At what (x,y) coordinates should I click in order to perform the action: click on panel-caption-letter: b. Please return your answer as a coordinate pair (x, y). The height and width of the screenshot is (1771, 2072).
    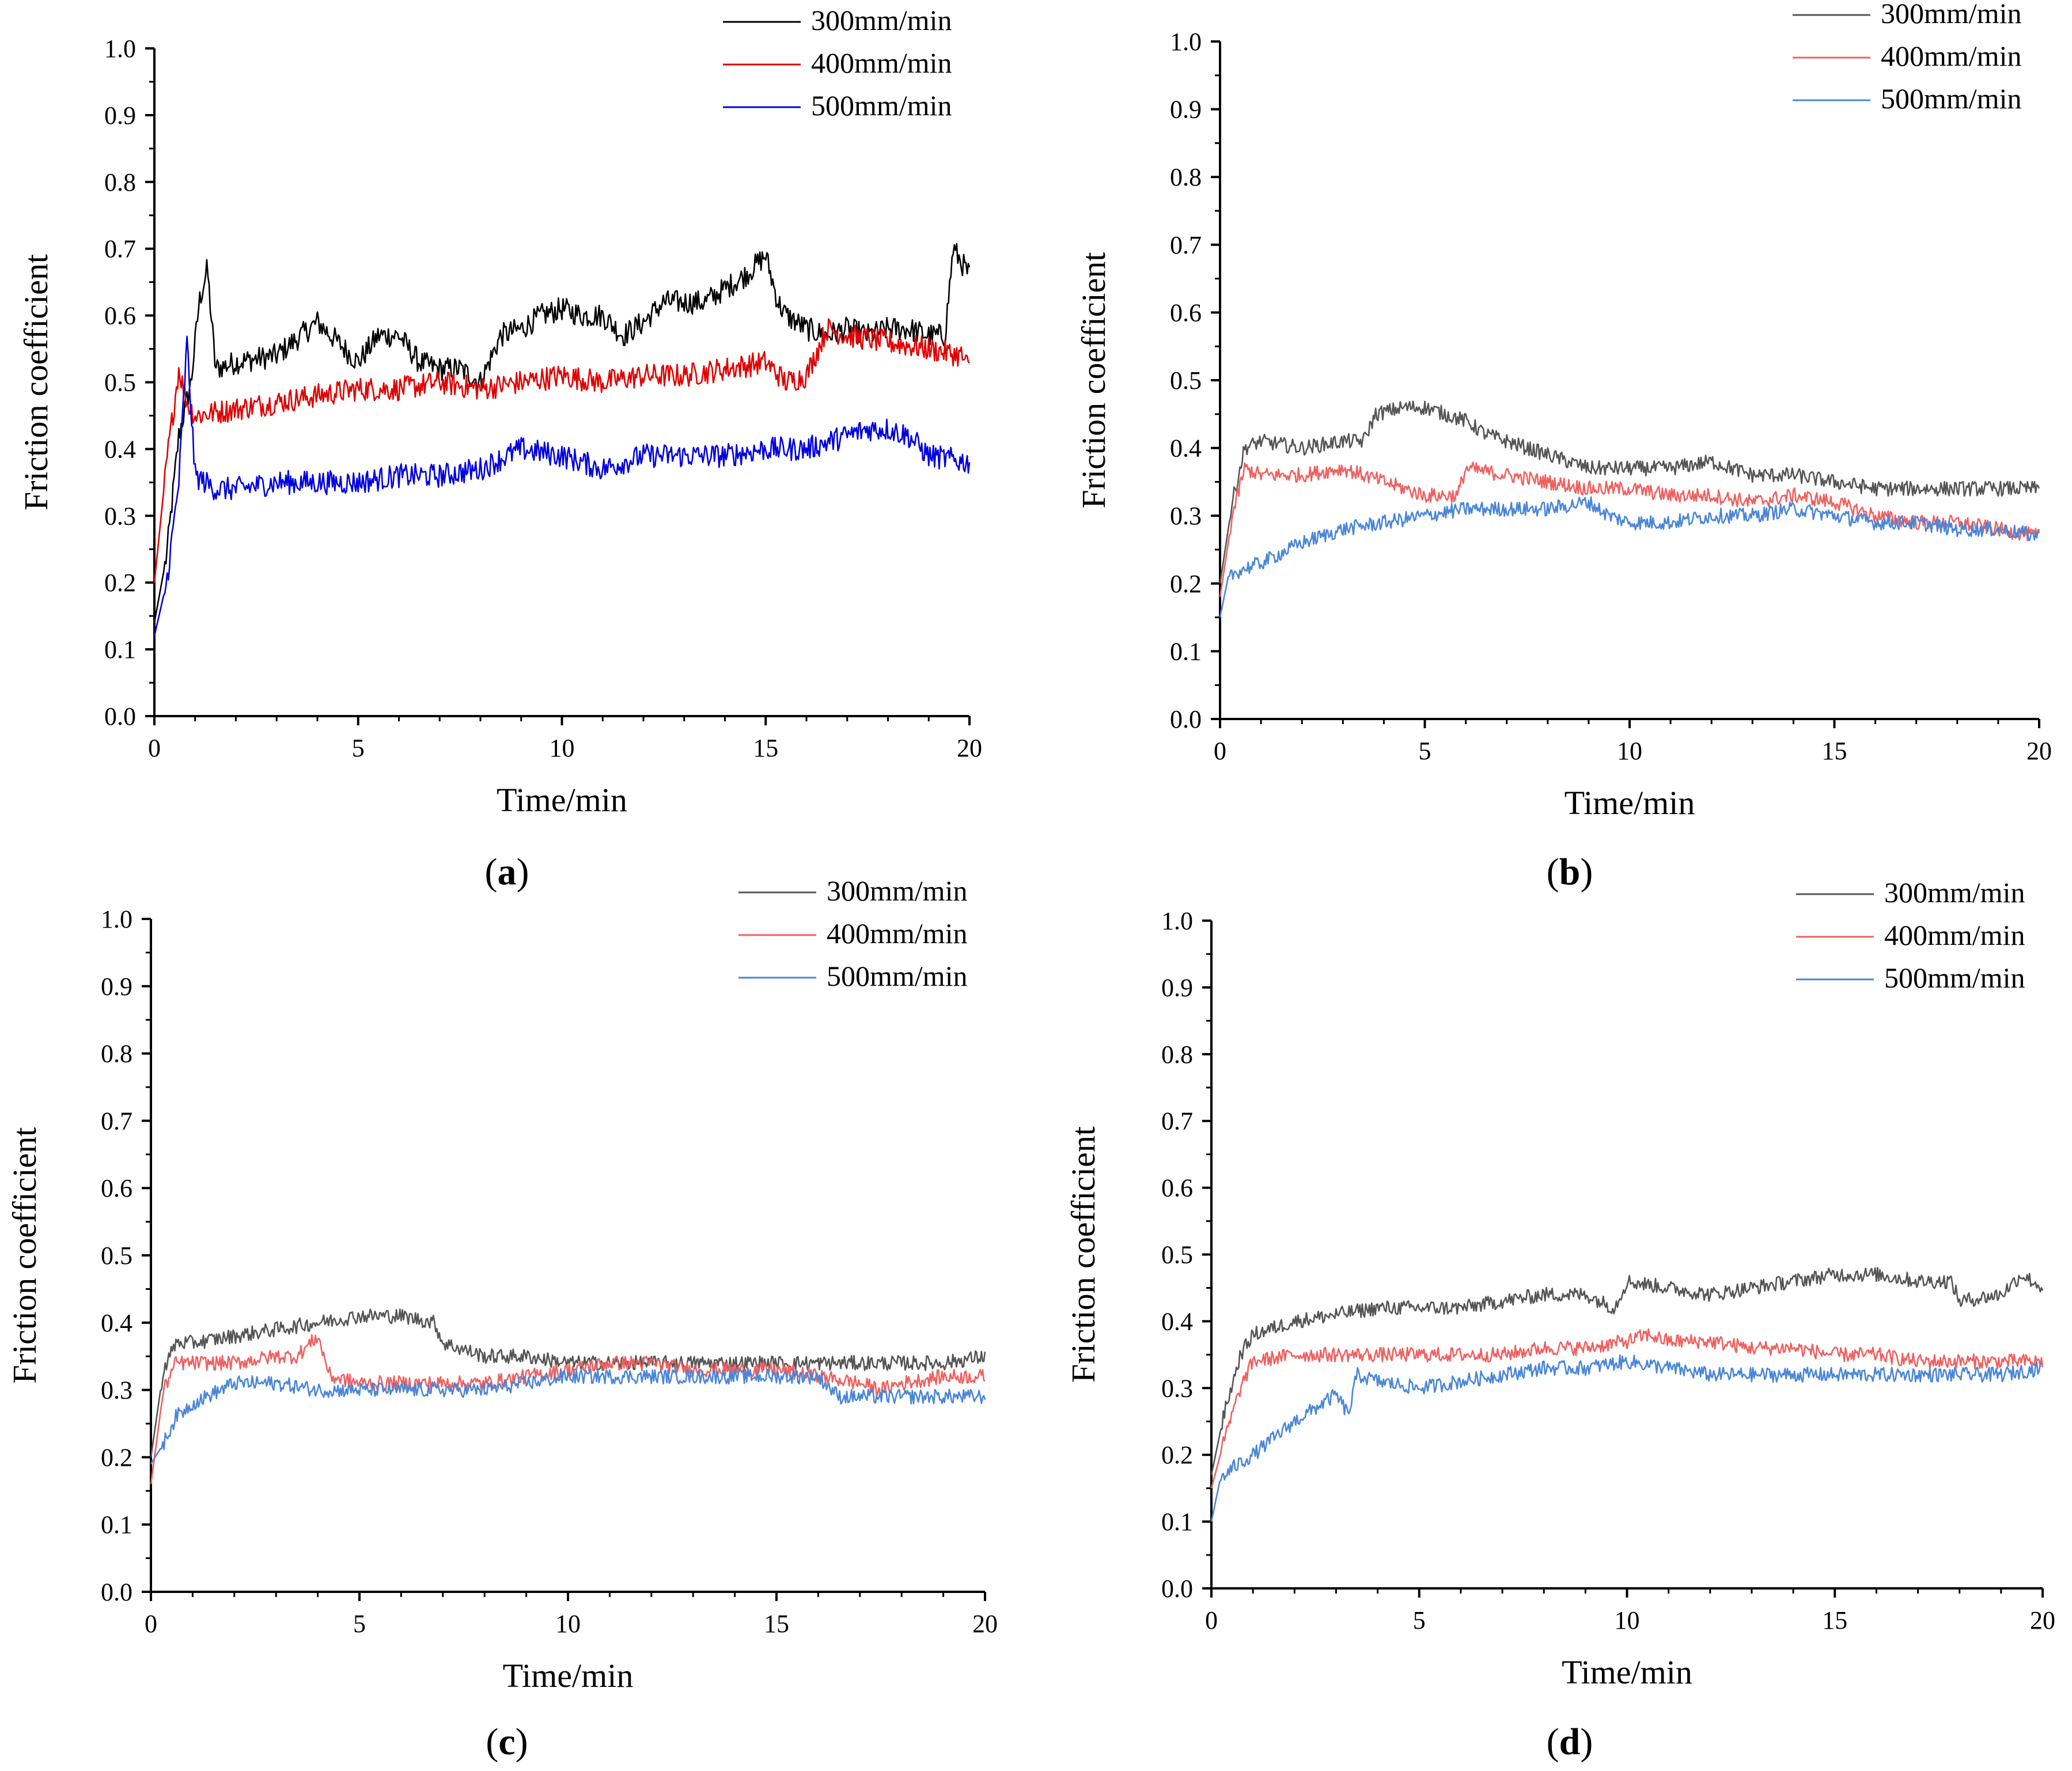
    Looking at the image, I should click on (1570, 872).